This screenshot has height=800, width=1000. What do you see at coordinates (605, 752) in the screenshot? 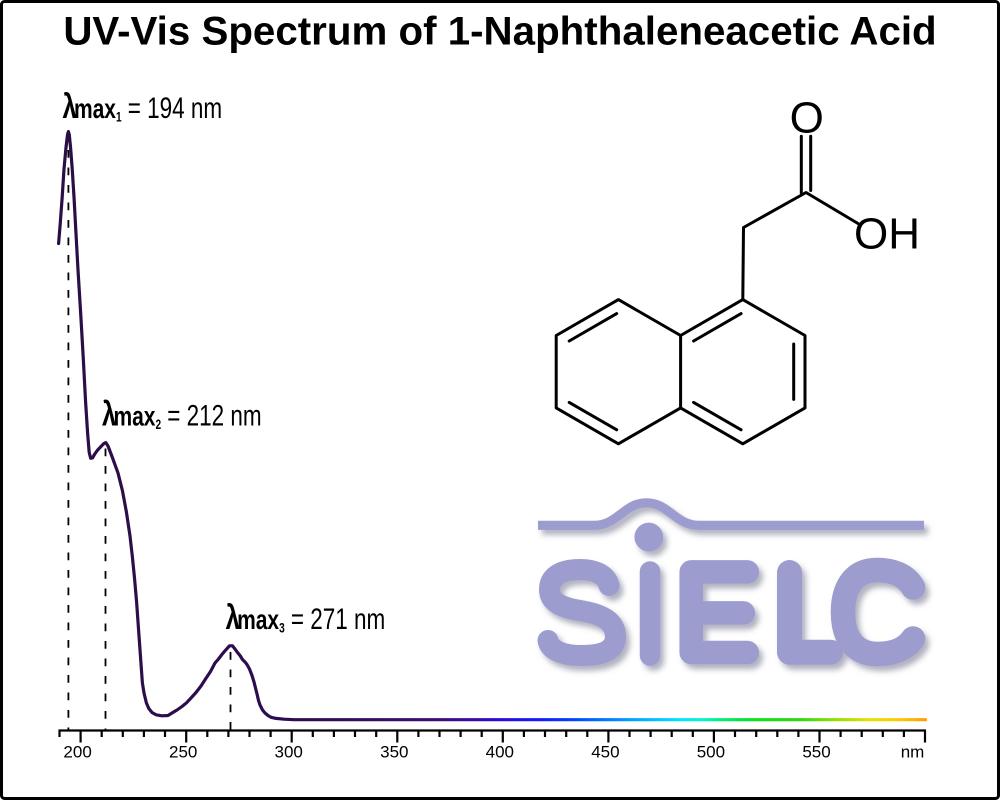
I see `svg-text: 450` at bounding box center [605, 752].